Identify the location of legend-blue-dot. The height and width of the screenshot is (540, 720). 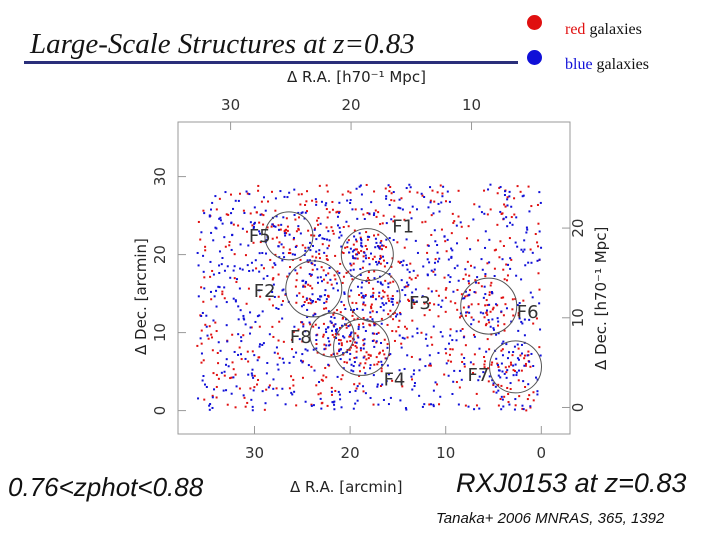
(534, 57).